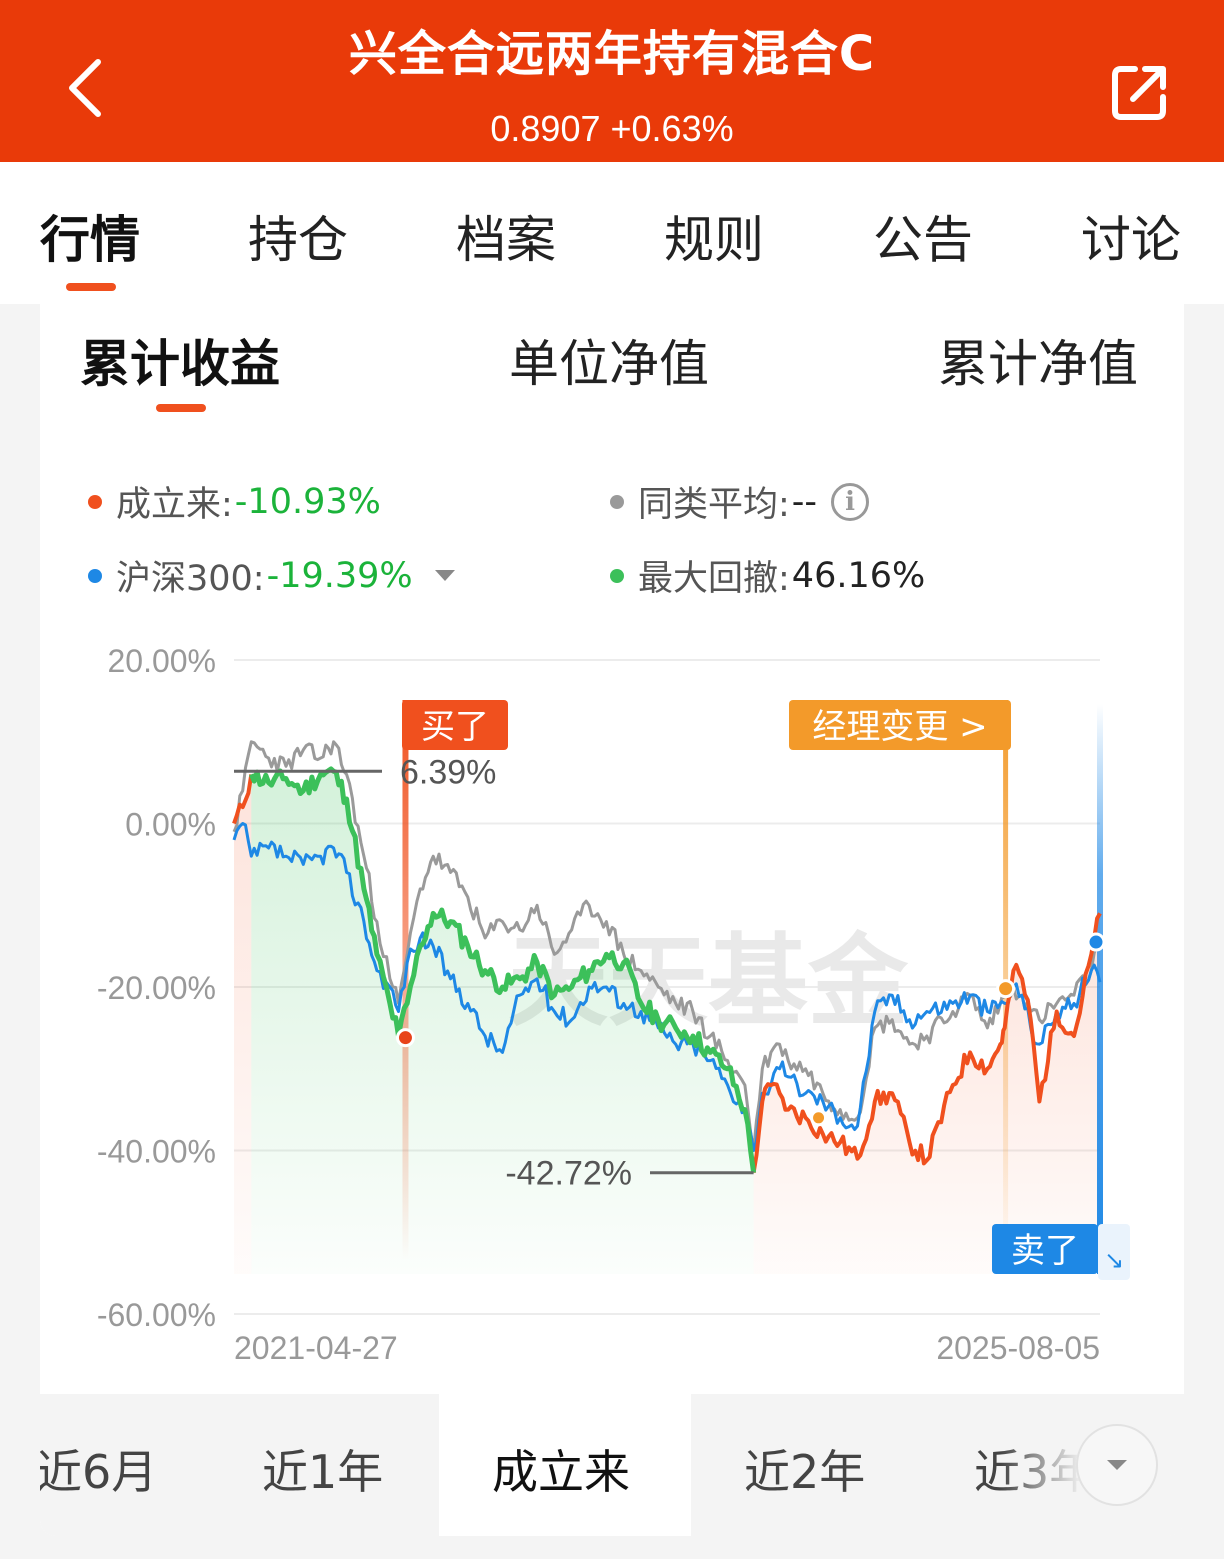 The height and width of the screenshot is (1559, 1224). What do you see at coordinates (323, 1472) in the screenshot?
I see `period-1y: 近1年` at bounding box center [323, 1472].